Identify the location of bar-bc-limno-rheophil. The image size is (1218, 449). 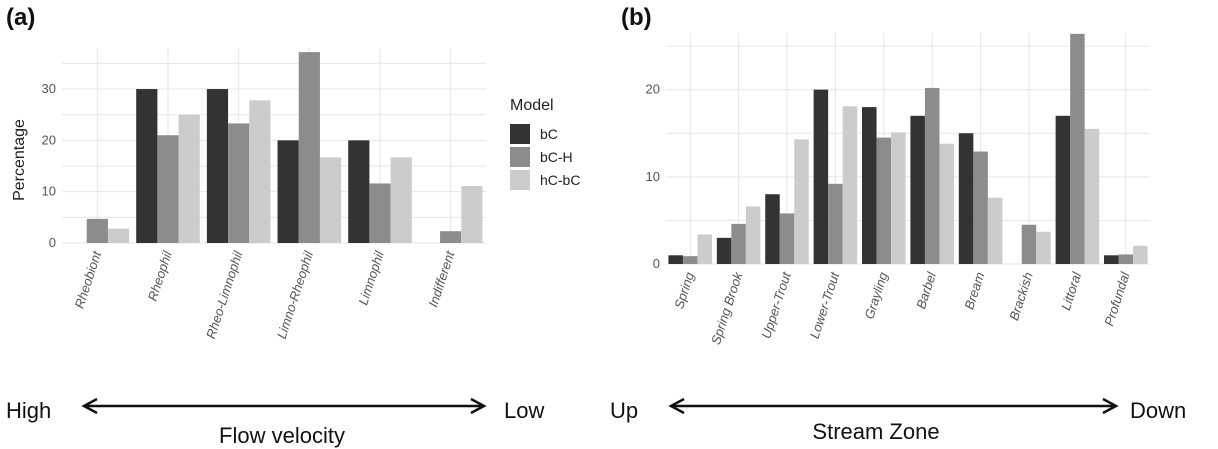
(288, 191).